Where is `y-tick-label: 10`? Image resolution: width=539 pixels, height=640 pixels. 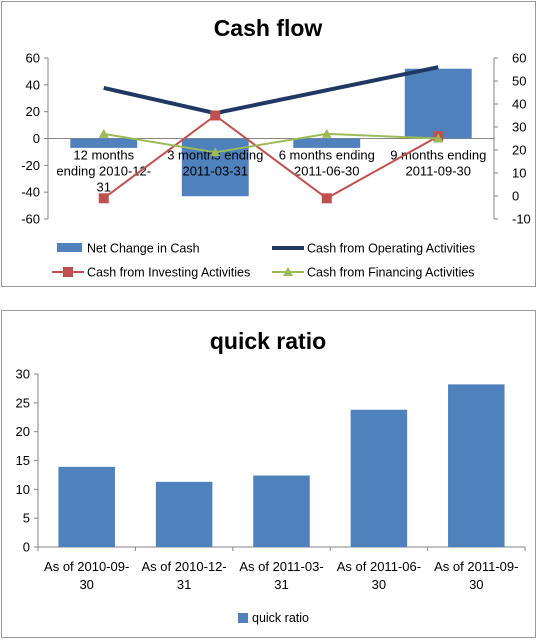
y-tick-label: 10 is located at coordinates (23, 489).